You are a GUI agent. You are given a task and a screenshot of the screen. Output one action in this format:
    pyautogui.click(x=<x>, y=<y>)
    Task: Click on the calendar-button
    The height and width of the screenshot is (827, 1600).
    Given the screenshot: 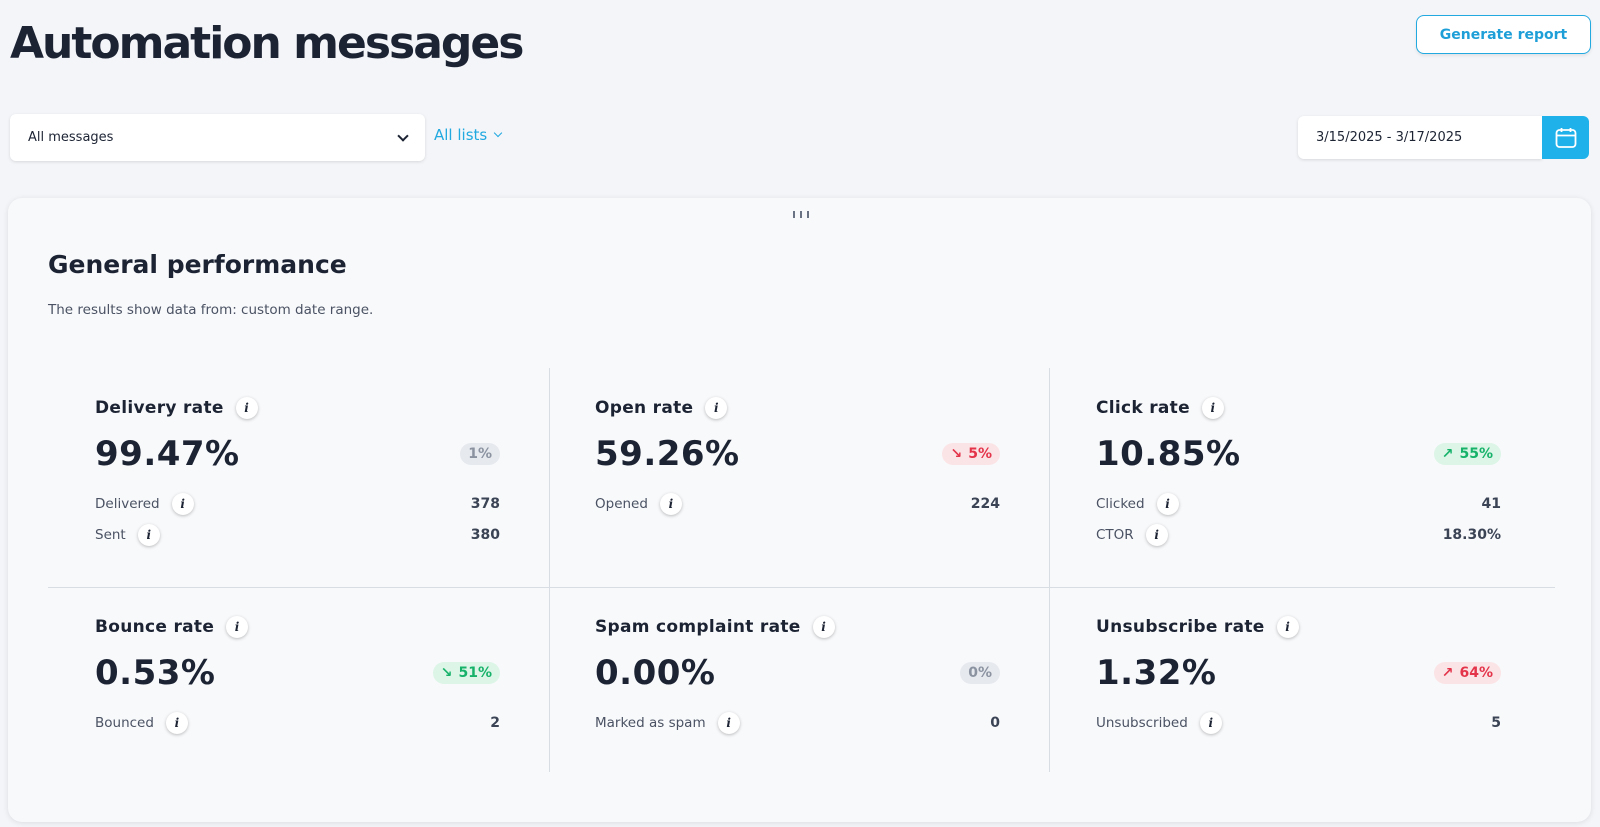 What is the action you would take?
    pyautogui.click(x=1565, y=137)
    